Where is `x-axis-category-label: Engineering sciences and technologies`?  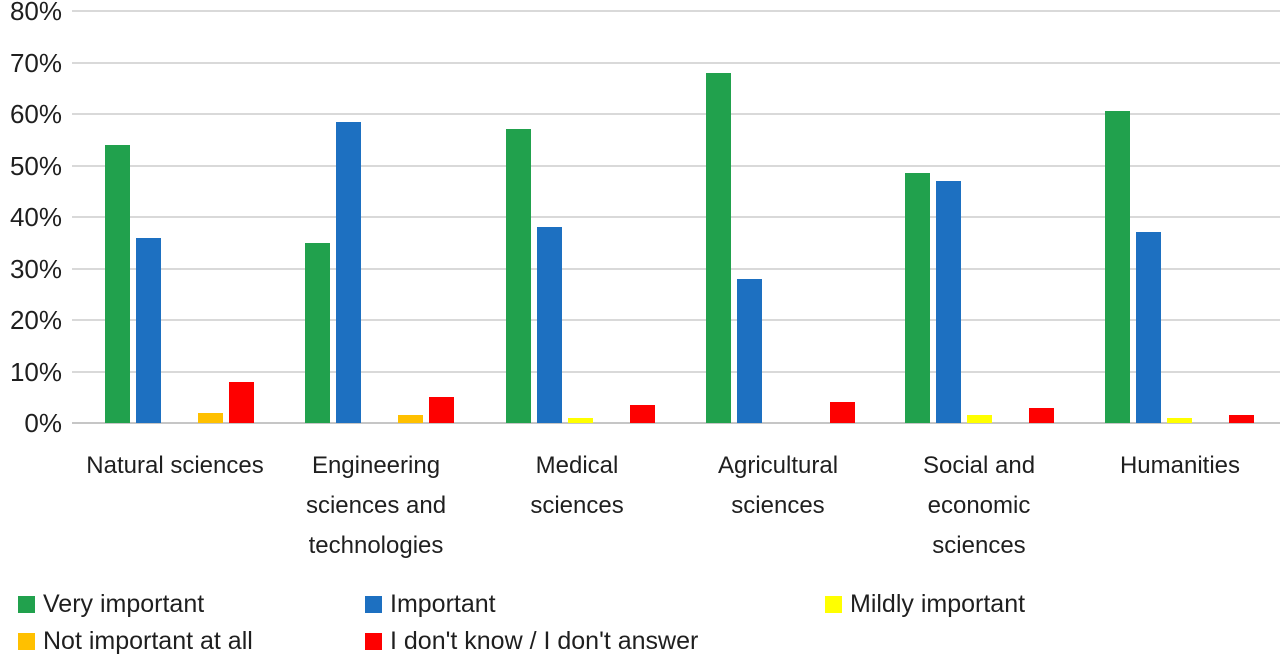
x-axis-category-label: Engineering sciences and technologies is located at coordinates (376, 505).